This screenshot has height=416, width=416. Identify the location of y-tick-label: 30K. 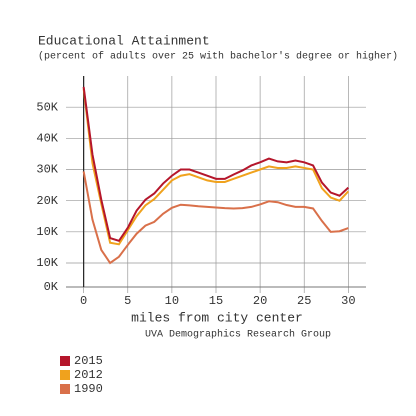
(47, 170).